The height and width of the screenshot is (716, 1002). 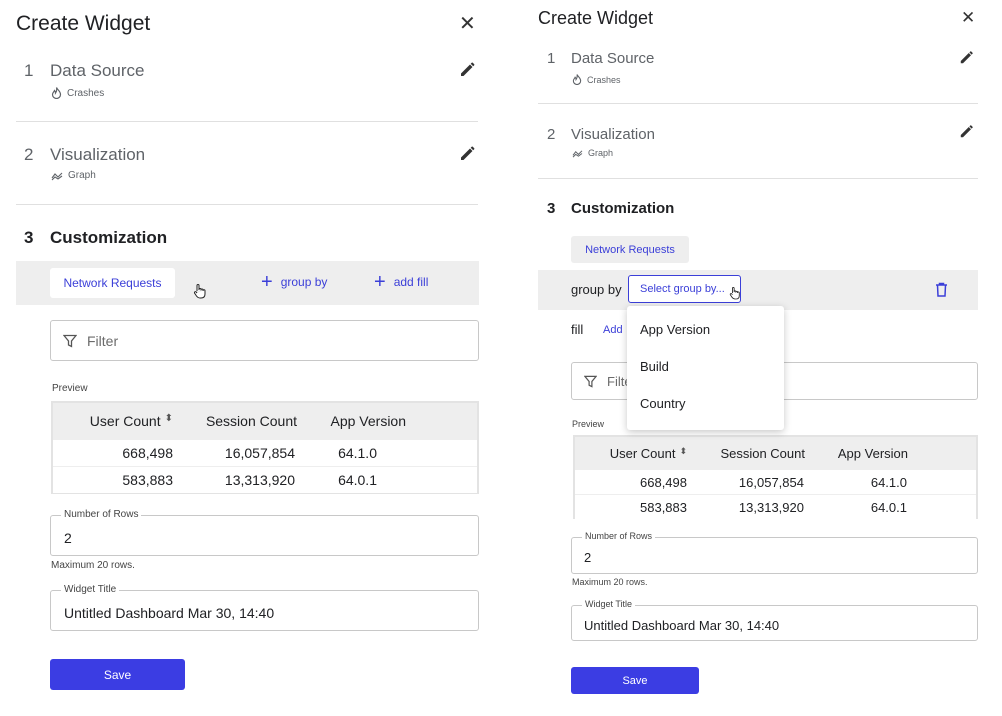 I want to click on filter-input: Filter, so click(x=264, y=340).